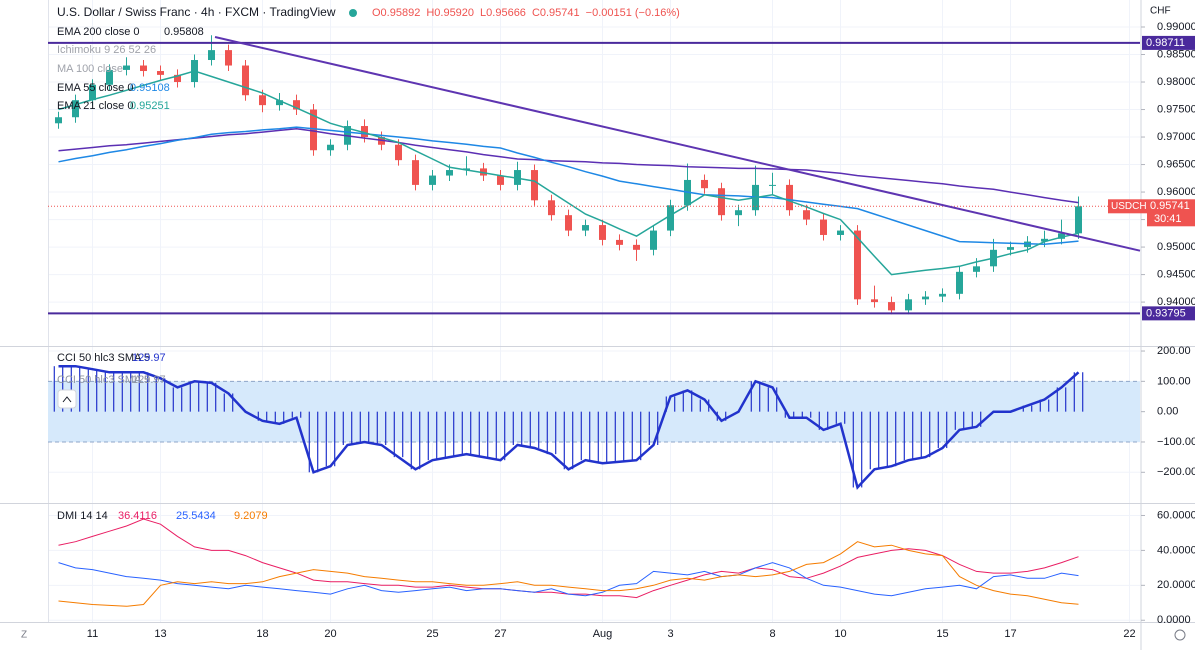 This screenshot has height=650, width=1195. What do you see at coordinates (772, 634) in the screenshot?
I see `x-tick-label: 8` at bounding box center [772, 634].